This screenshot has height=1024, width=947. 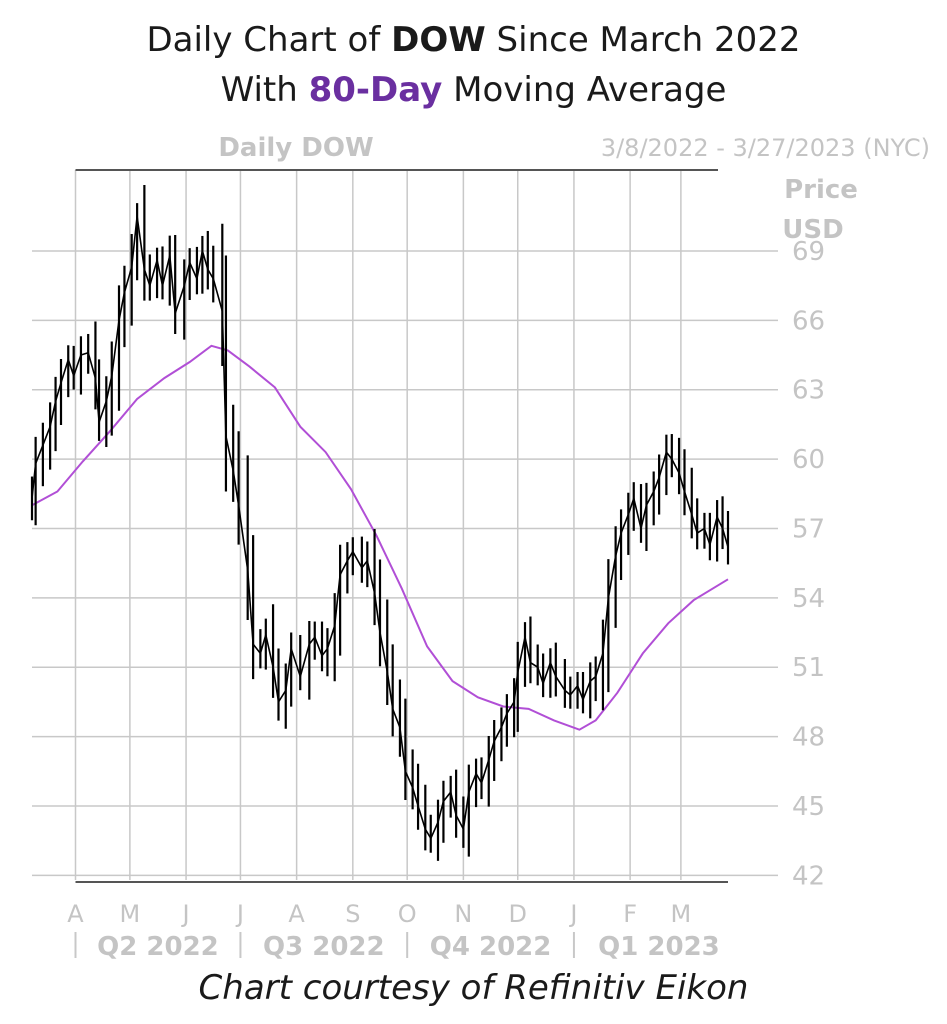 I want to click on date-range-label: 3/8/2022 - 3/27/2023 (NYC), so click(x=765, y=148).